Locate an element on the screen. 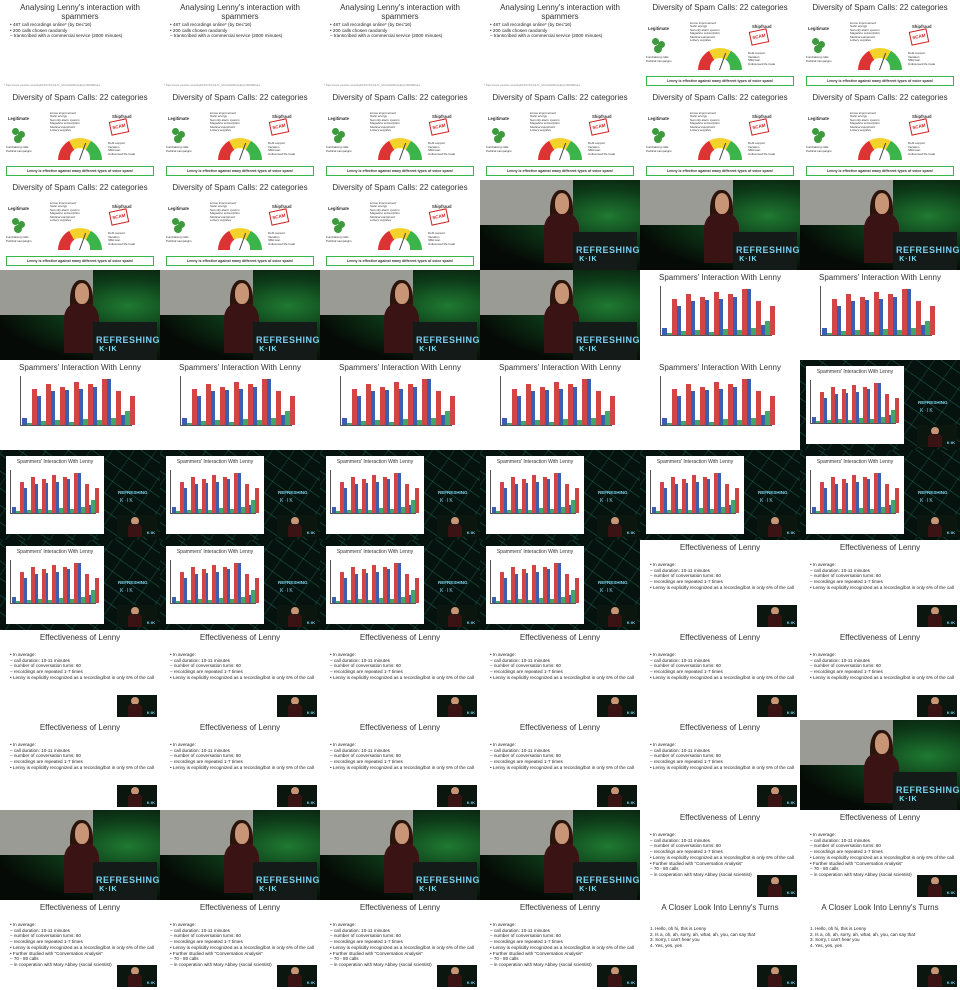  legit-item: Political campaigns is located at coordinates (339, 150).